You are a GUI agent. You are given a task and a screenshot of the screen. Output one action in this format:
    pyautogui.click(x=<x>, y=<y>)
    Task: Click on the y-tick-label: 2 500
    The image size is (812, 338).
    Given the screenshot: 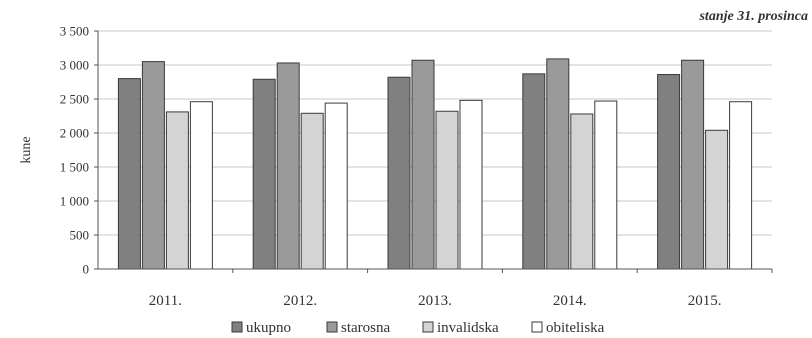 What is the action you would take?
    pyautogui.click(x=74, y=99)
    